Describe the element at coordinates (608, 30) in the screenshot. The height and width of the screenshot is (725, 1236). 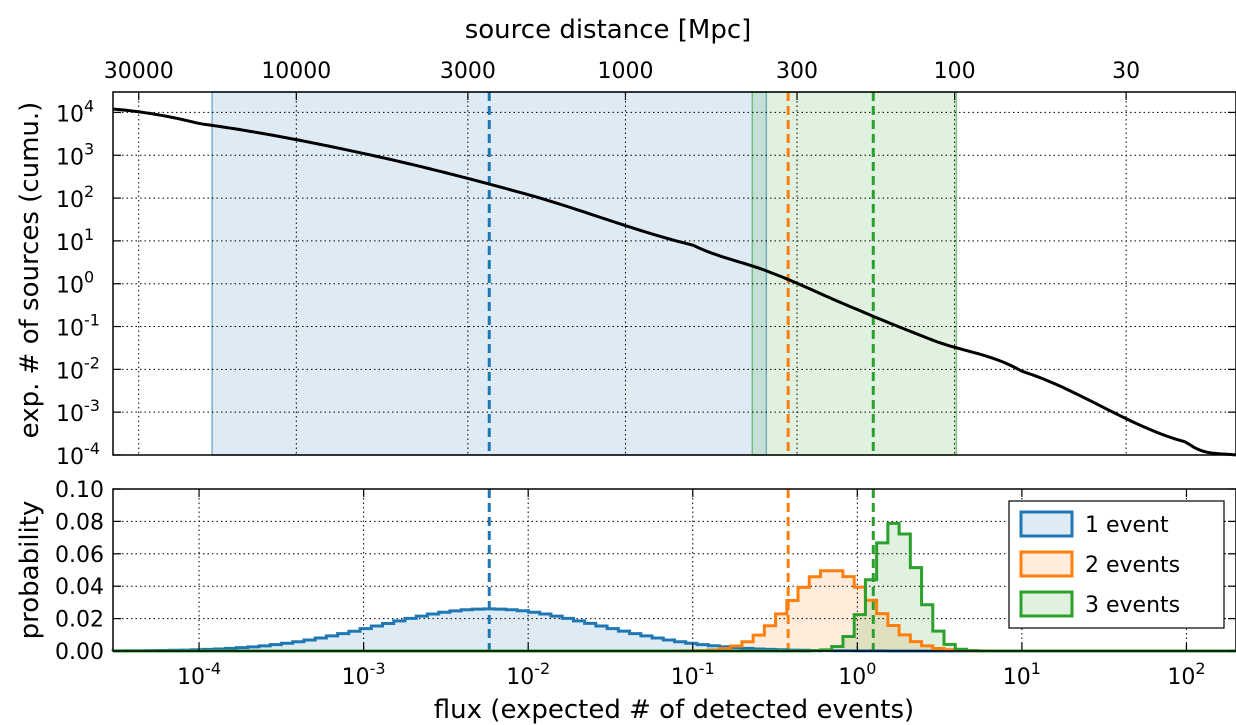
I see `top-x-axis-title: source distance [Mpc]` at that location.